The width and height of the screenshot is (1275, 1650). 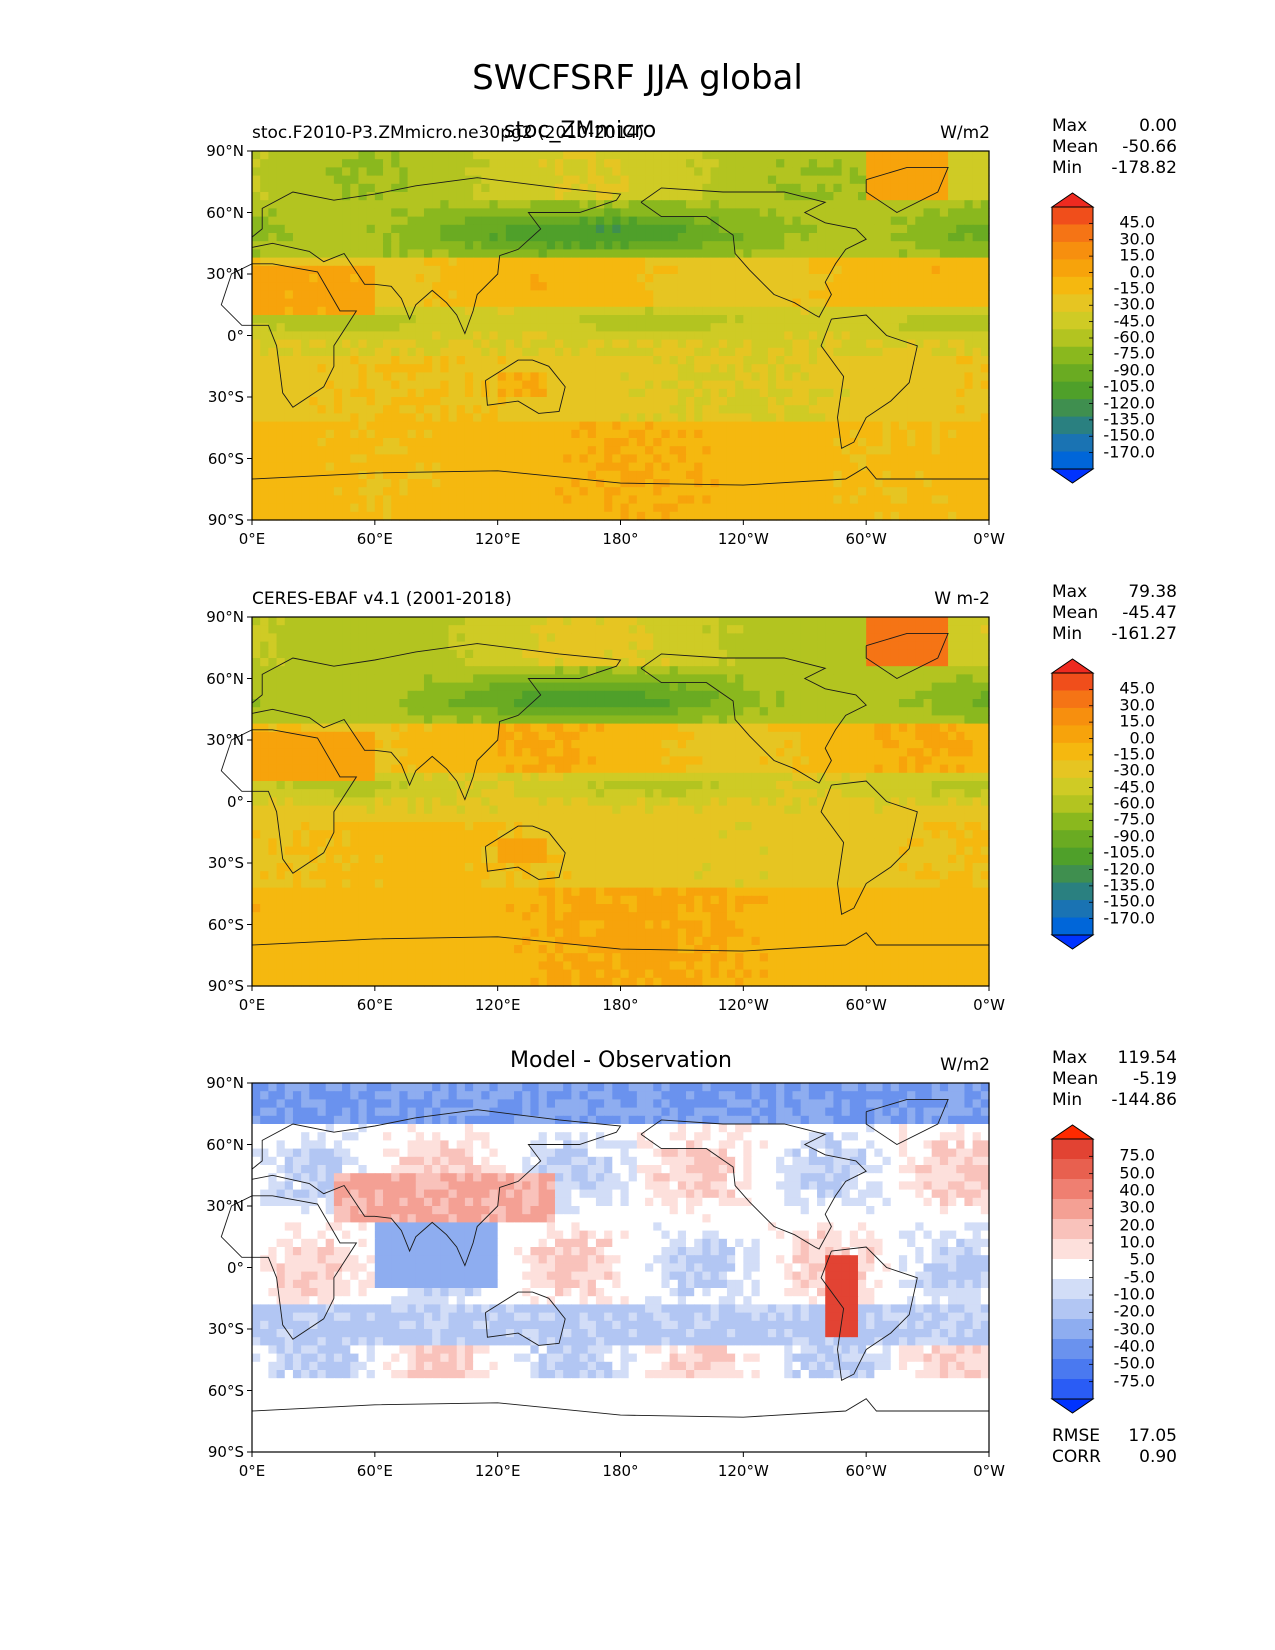 What do you see at coordinates (1067, 1100) in the screenshot?
I see `panel3-min-label: Min` at bounding box center [1067, 1100].